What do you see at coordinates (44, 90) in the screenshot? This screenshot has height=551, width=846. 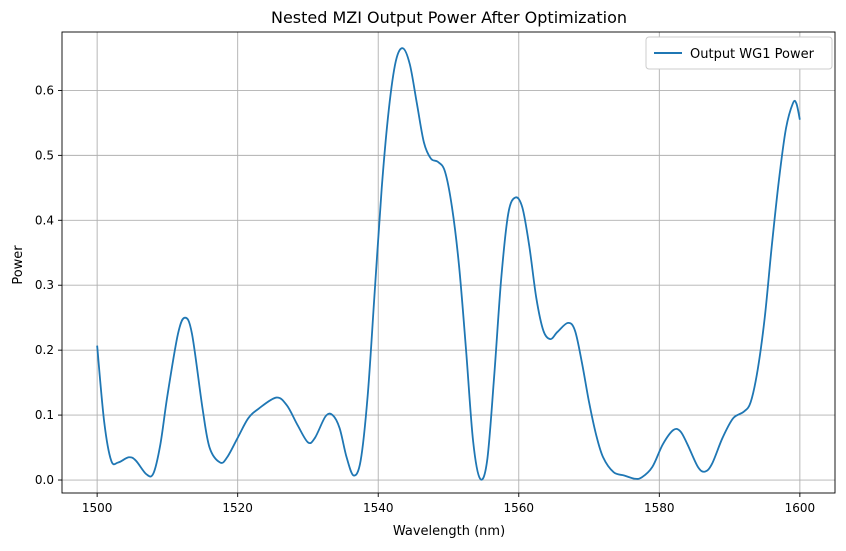 I see `y-tick-label: 0.6` at bounding box center [44, 90].